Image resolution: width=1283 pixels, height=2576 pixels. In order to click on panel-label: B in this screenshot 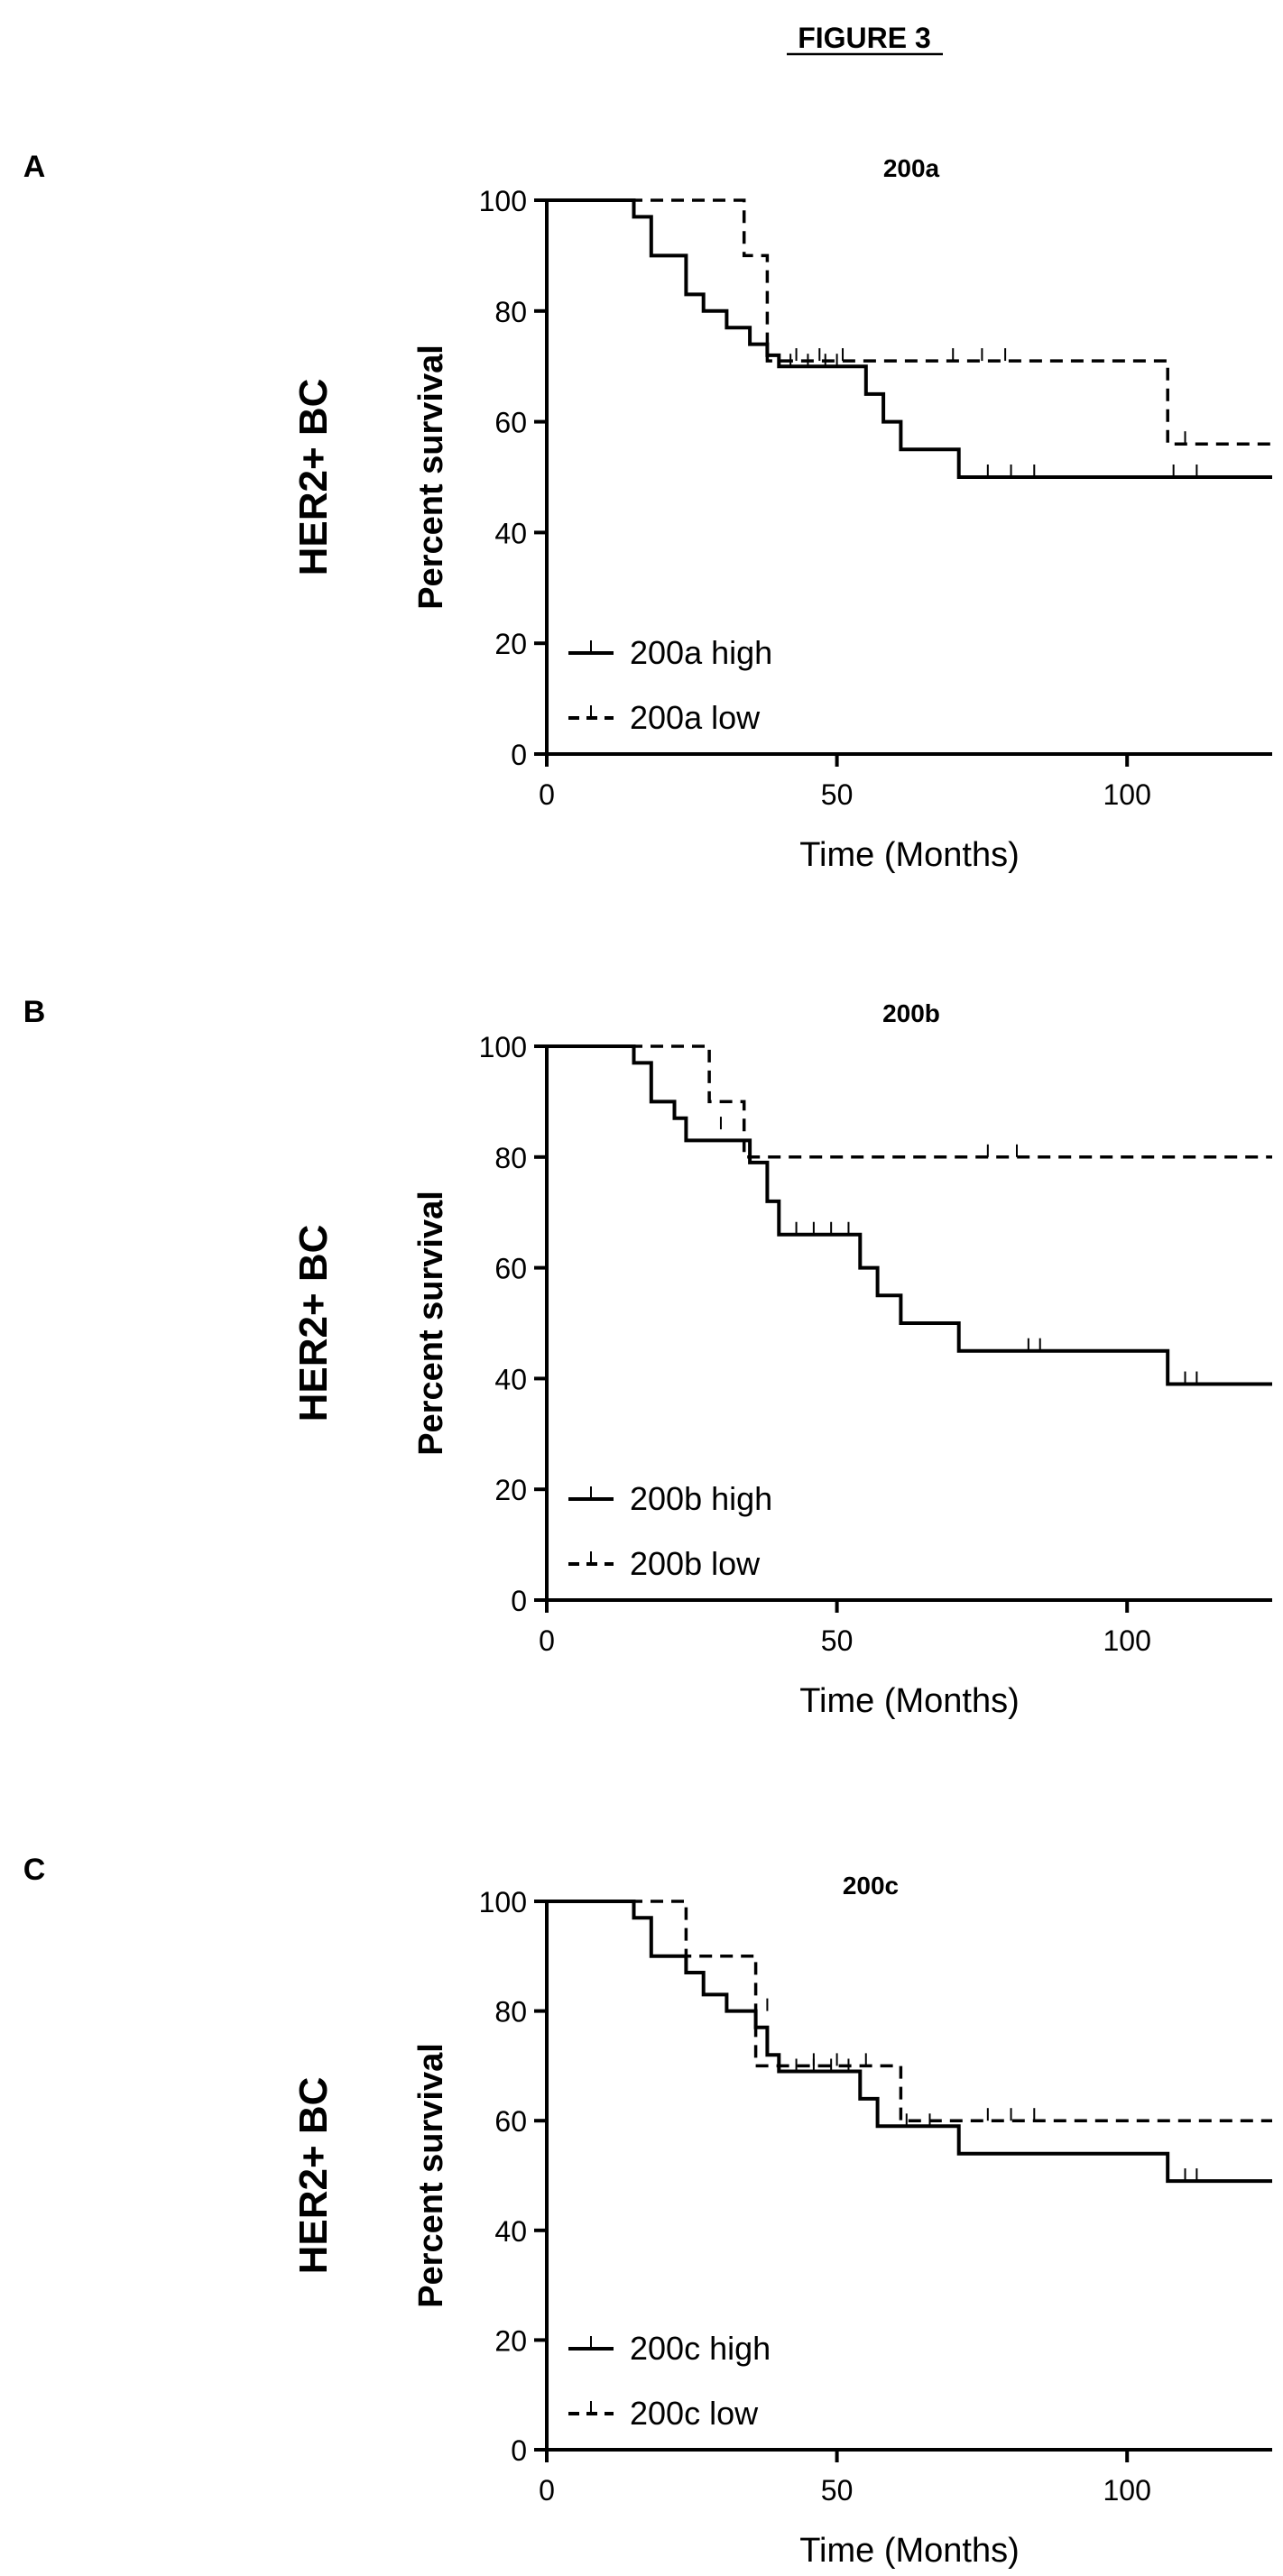, I will do `click(35, 1012)`.